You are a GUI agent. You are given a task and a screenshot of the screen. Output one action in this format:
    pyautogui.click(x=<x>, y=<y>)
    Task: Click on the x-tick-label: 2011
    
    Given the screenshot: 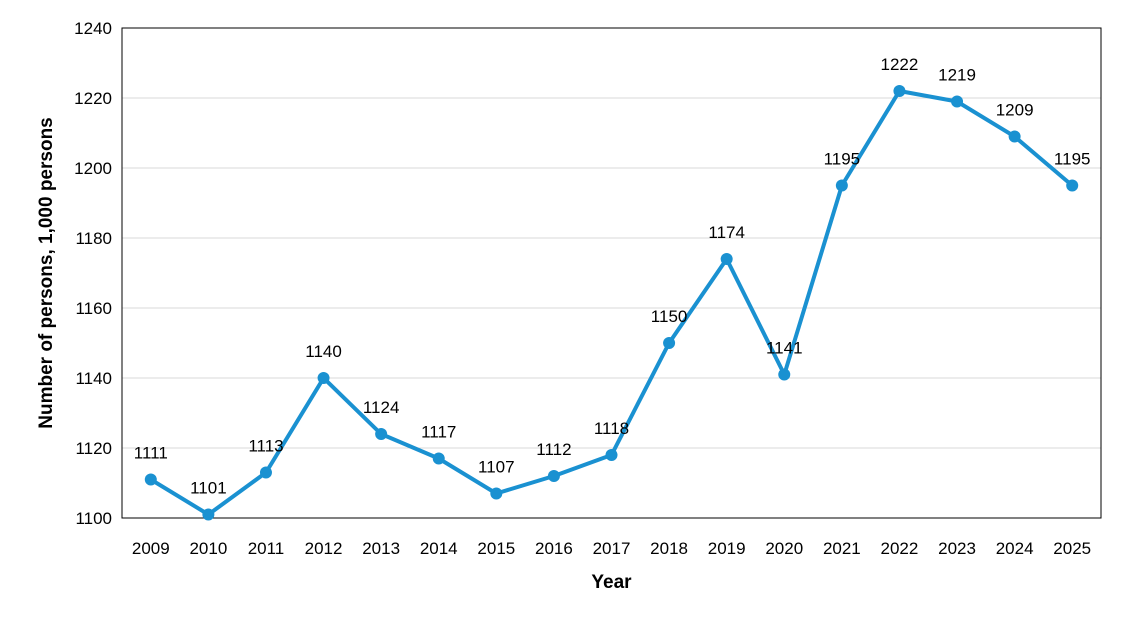 What is the action you would take?
    pyautogui.click(x=266, y=548)
    